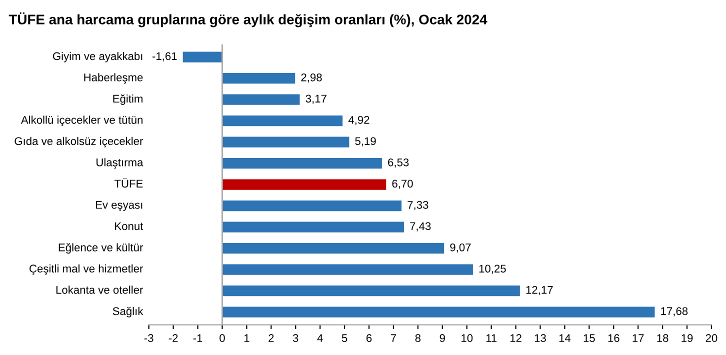  What do you see at coordinates (81, 121) in the screenshot?
I see `y-tick-label: Alkollü içecekler ve tütün` at bounding box center [81, 121].